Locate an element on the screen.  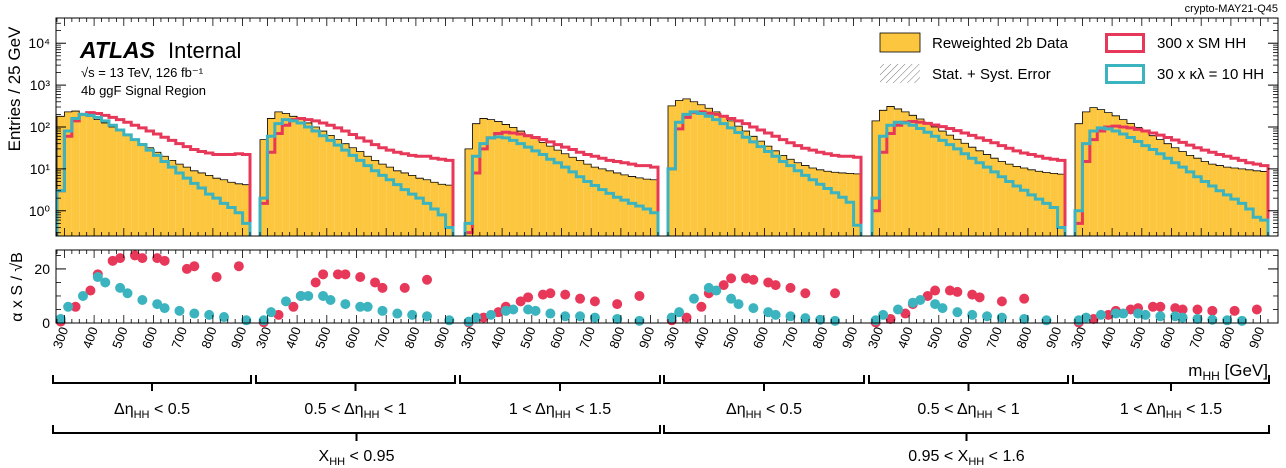
legend-swatch-error is located at coordinates (900, 73).